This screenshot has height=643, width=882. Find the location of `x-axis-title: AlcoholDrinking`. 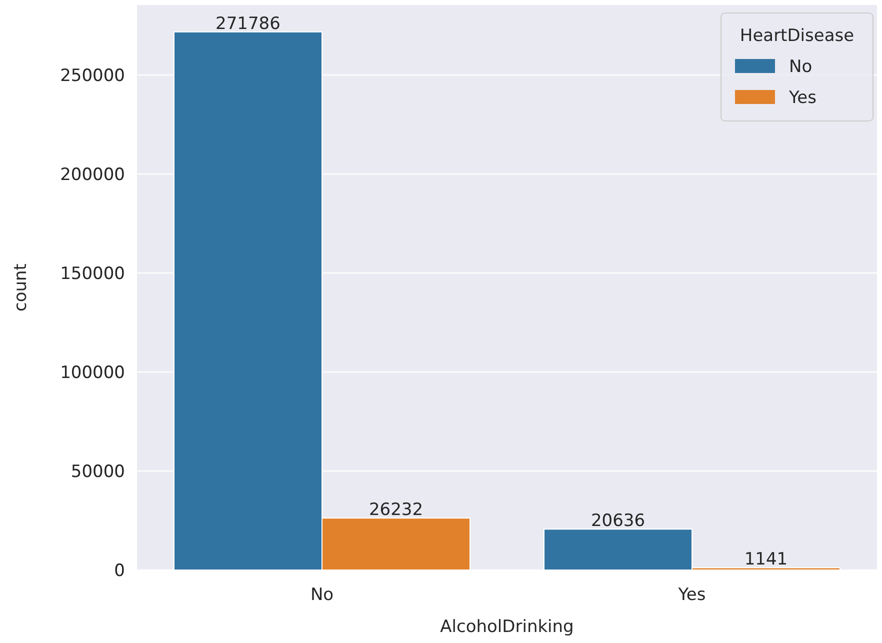

x-axis-title: AlcoholDrinking is located at coordinates (507, 627).